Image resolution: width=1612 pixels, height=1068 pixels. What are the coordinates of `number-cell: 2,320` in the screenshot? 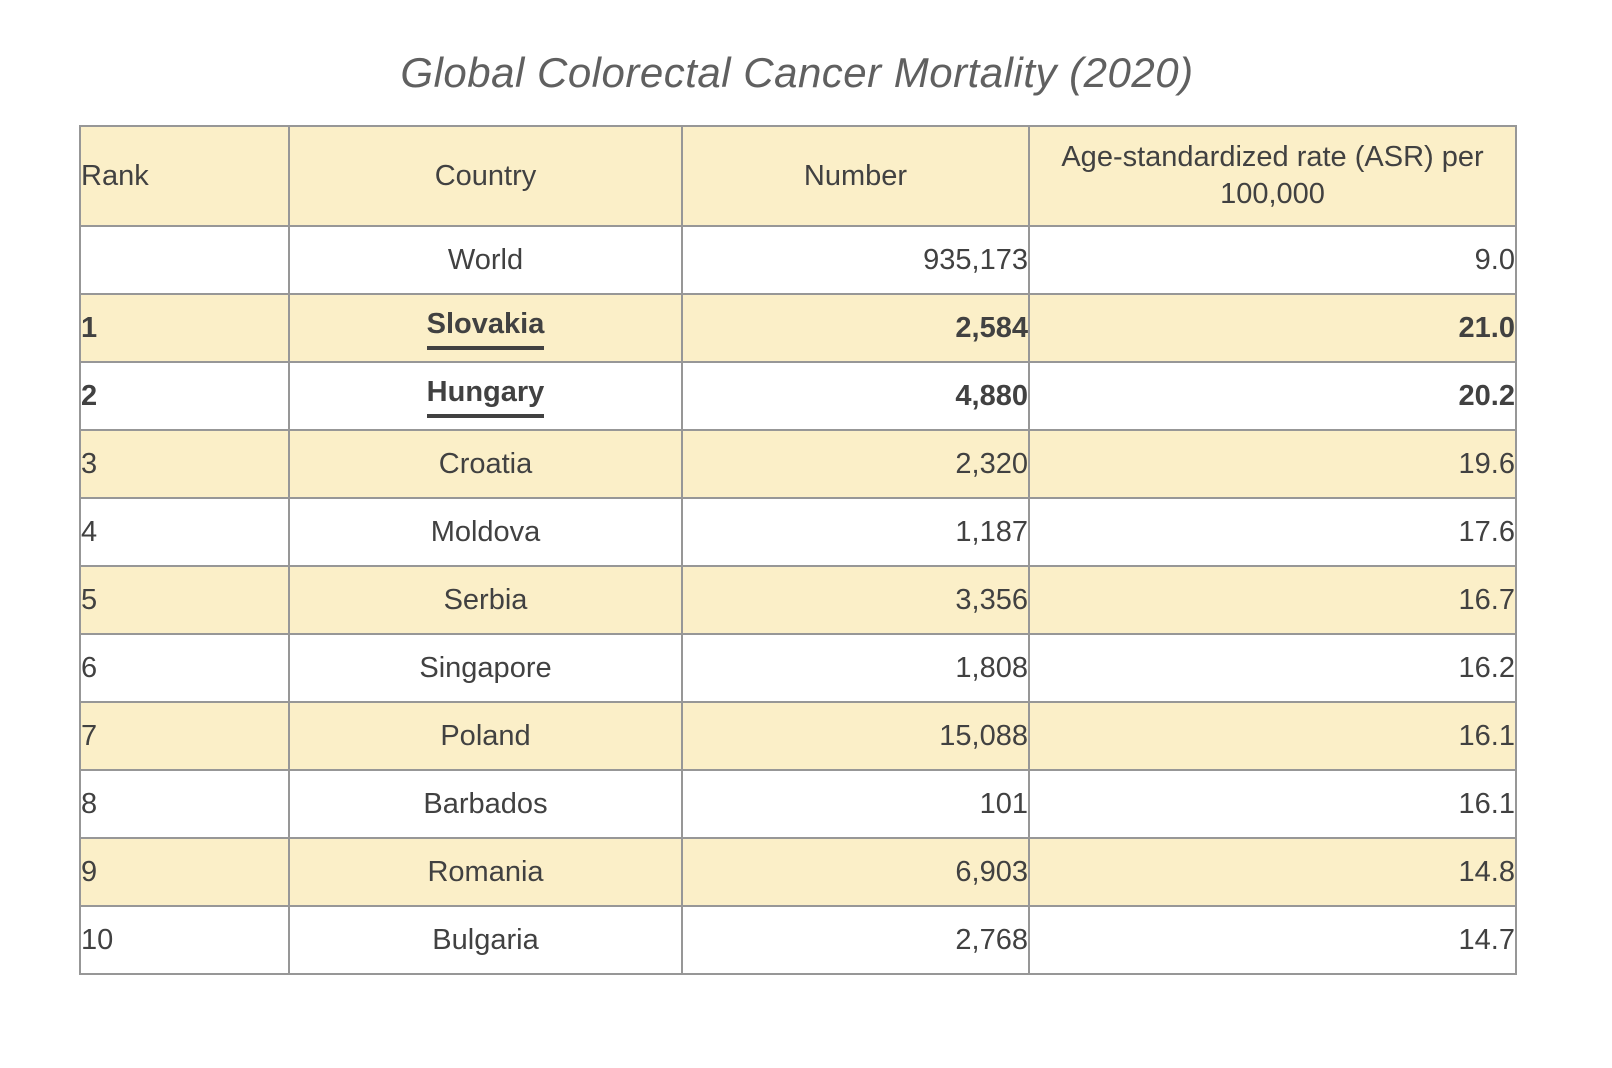 It's located at (855, 464).